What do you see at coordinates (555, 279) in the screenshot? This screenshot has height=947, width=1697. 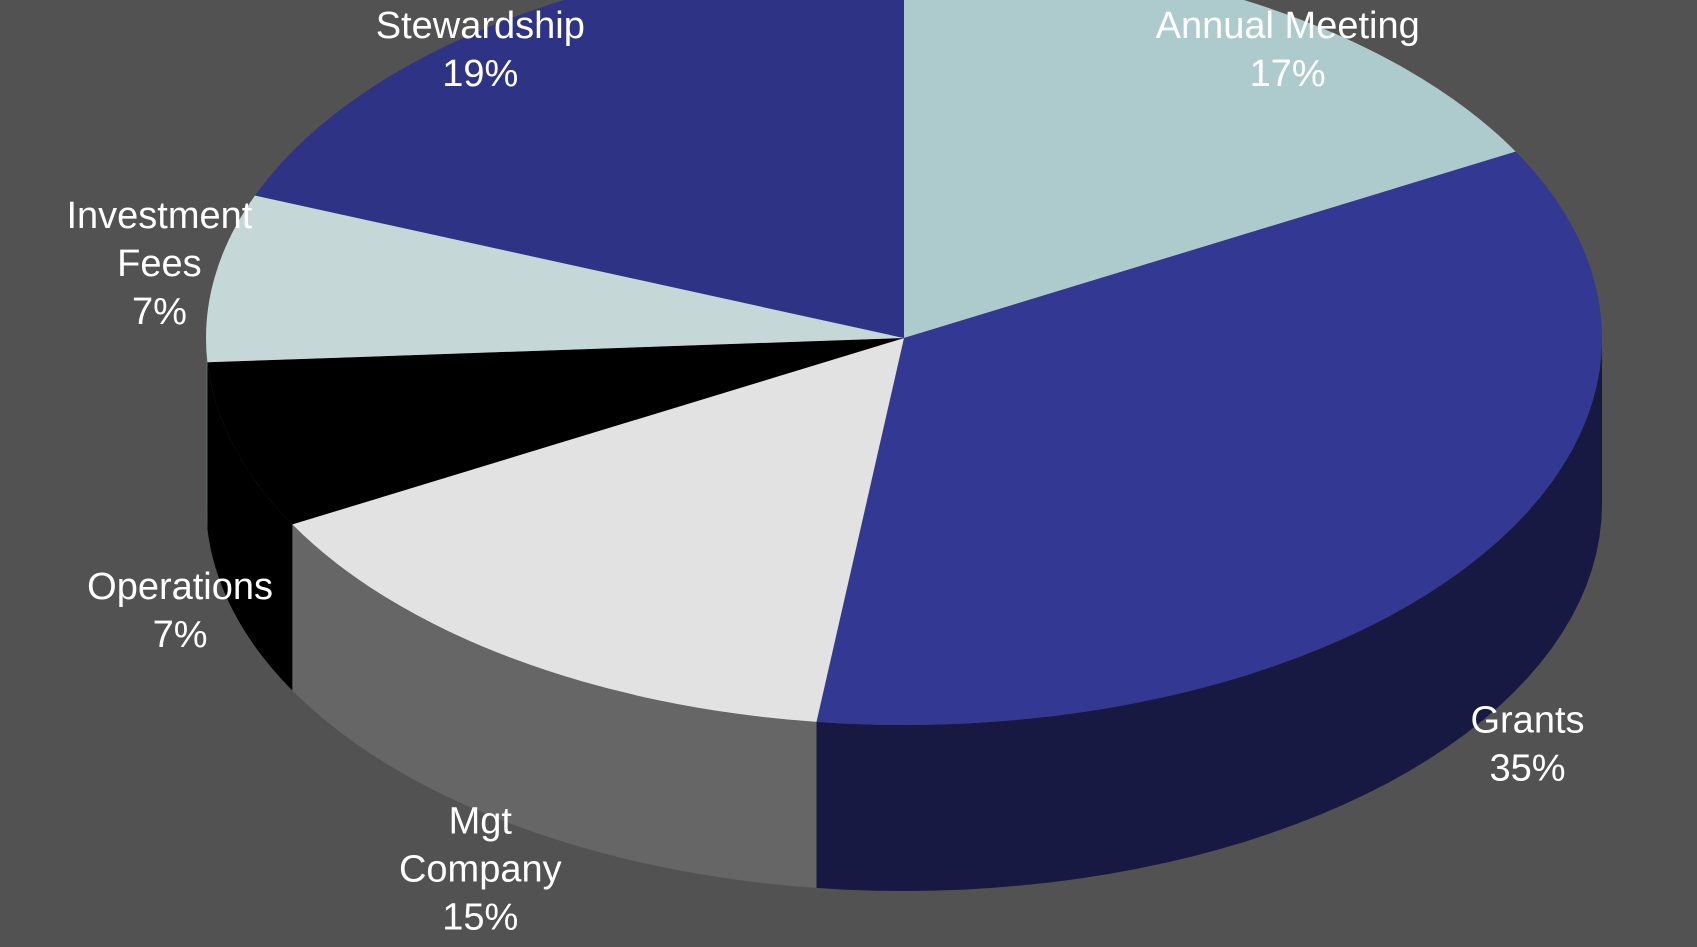 I see `pie-slice-investment-fees` at bounding box center [555, 279].